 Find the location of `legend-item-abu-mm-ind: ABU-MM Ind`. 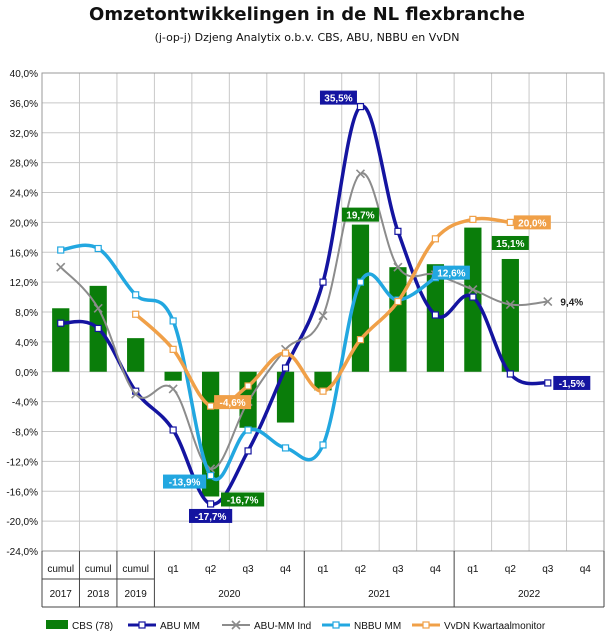

legend-item-abu-mm-ind: ABU-MM Ind is located at coordinates (266, 626).